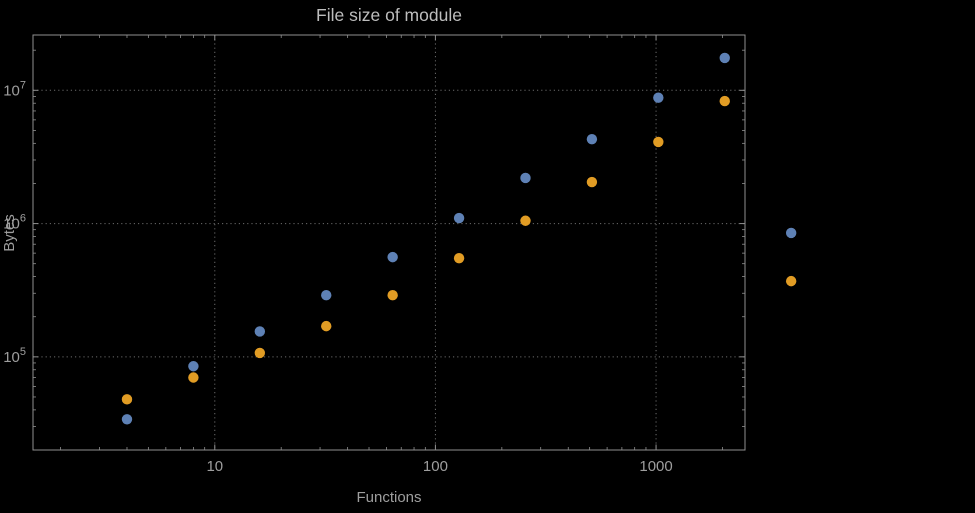 This screenshot has height=513, width=975. Describe the element at coordinates (14, 223) in the screenshot. I see `y-tick-label: 10⁶` at that location.